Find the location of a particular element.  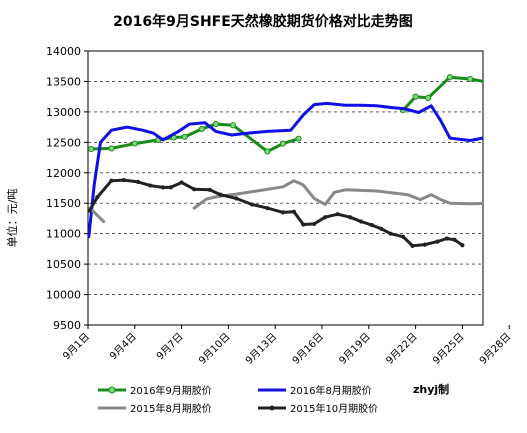

x-tick-label: 9月16日 is located at coordinates (308, 349).